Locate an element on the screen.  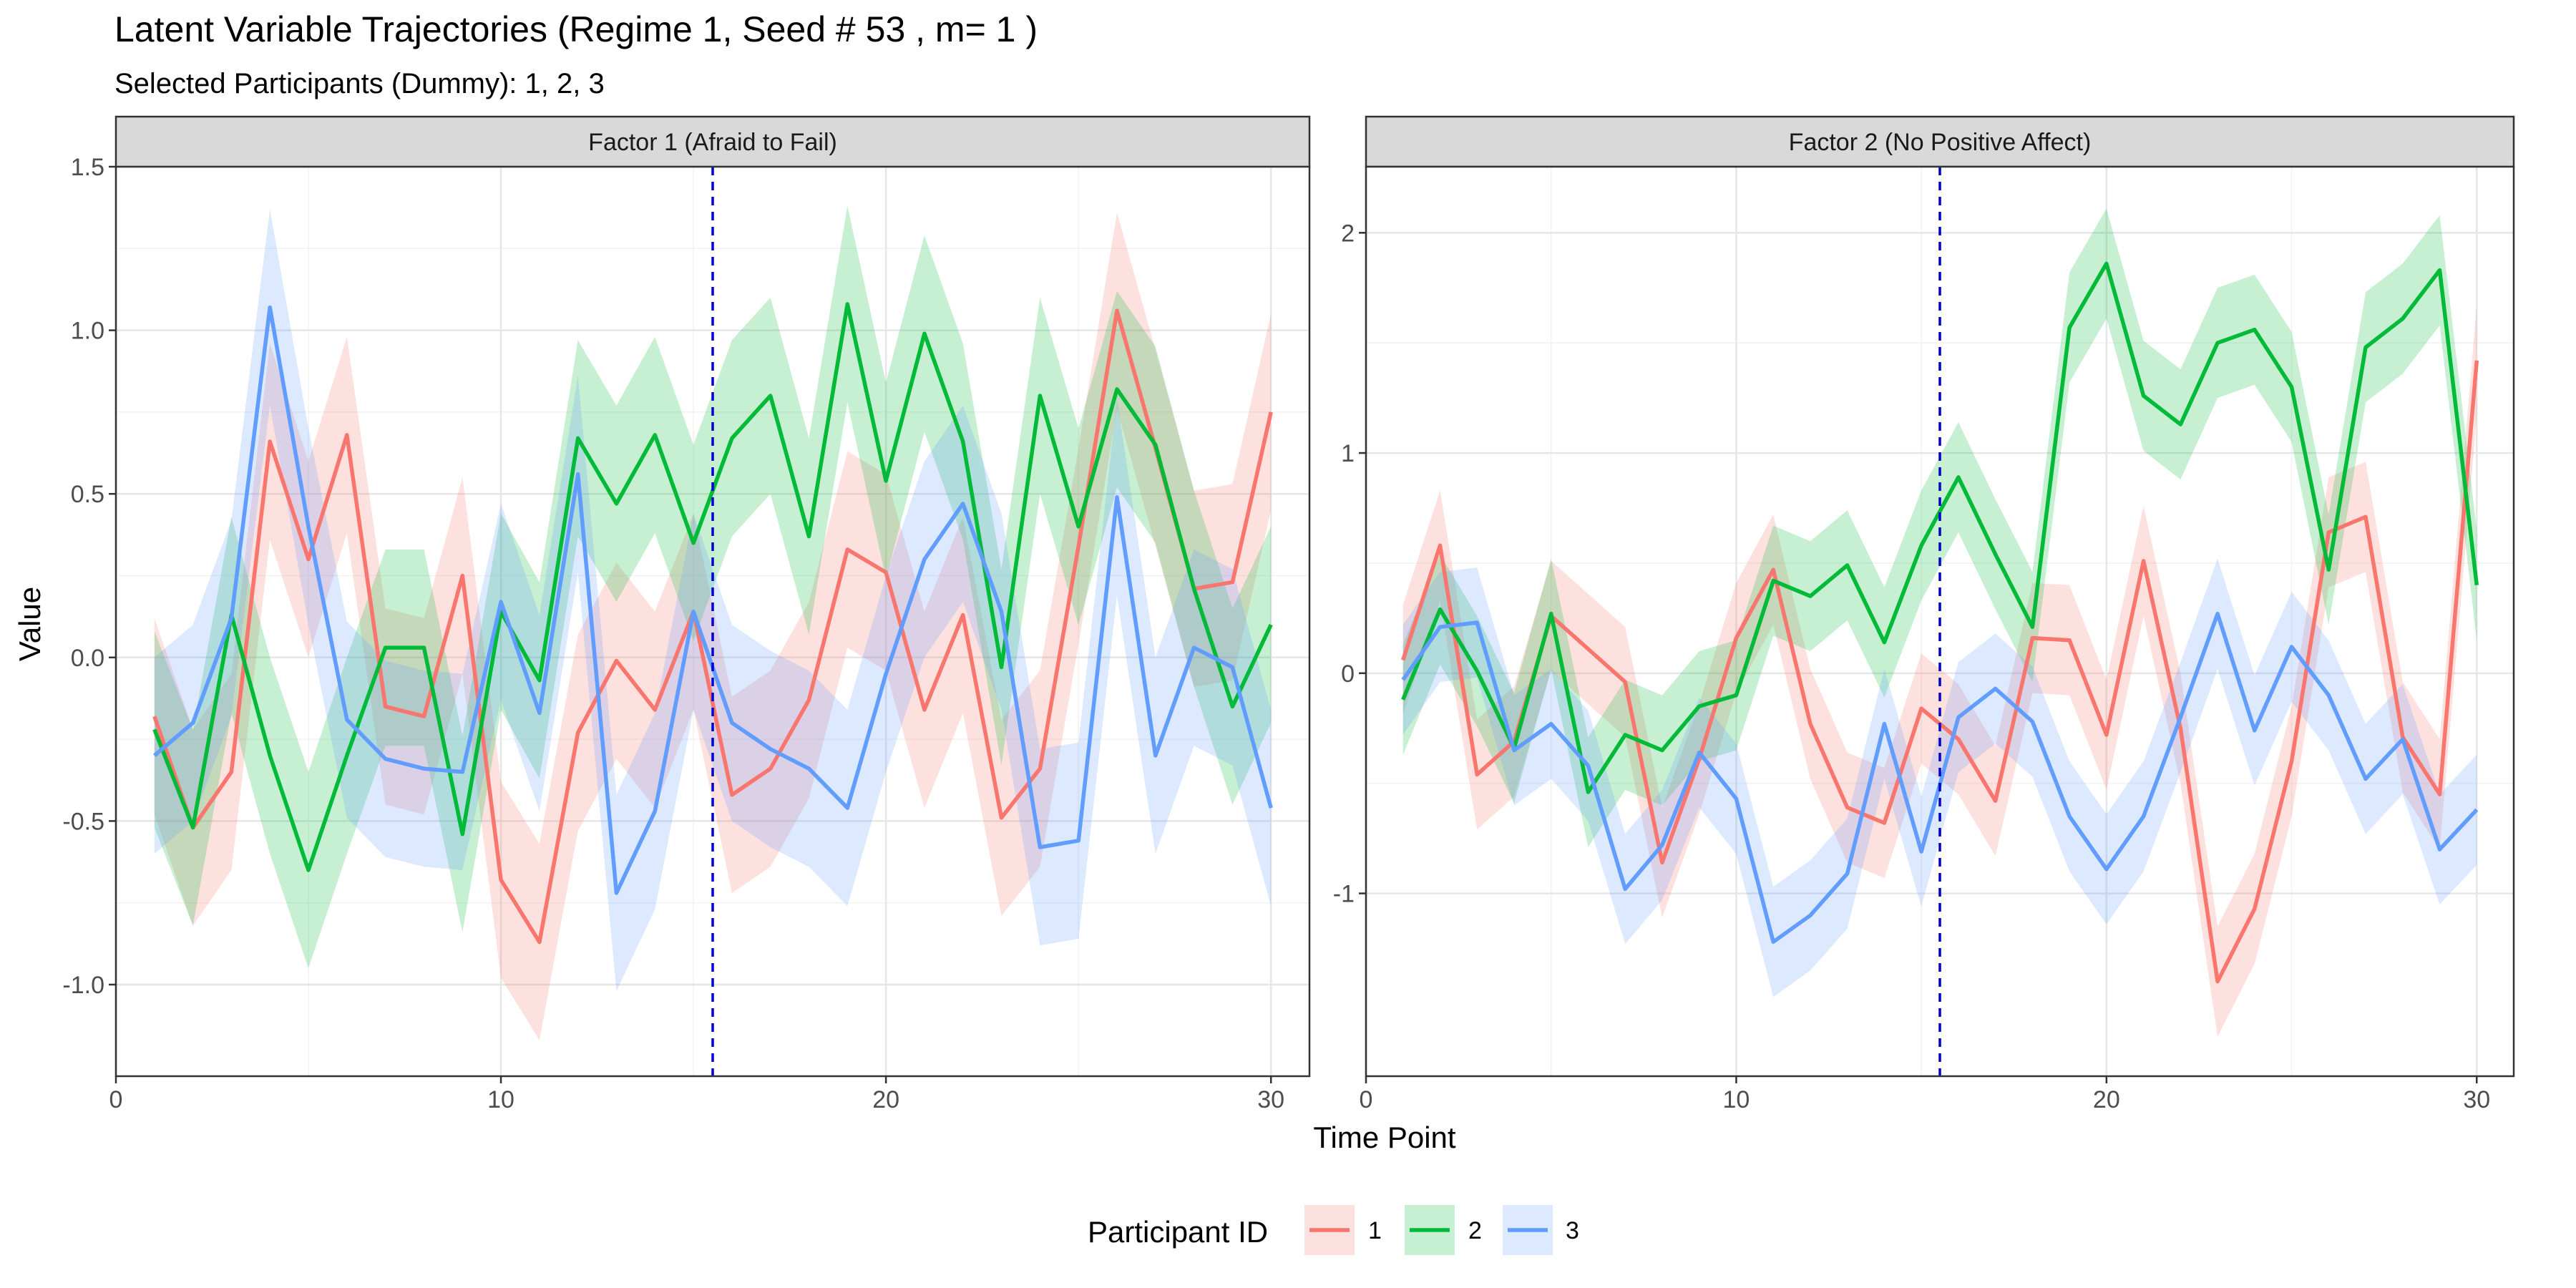
y-axis-title: Value is located at coordinates (30, 624).